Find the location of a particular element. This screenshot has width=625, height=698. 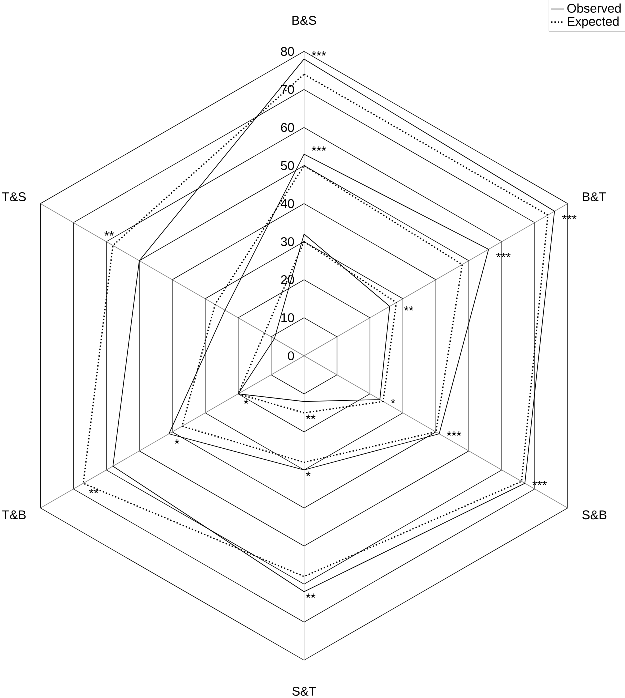

legend-label: Observed is located at coordinates (594, 9).